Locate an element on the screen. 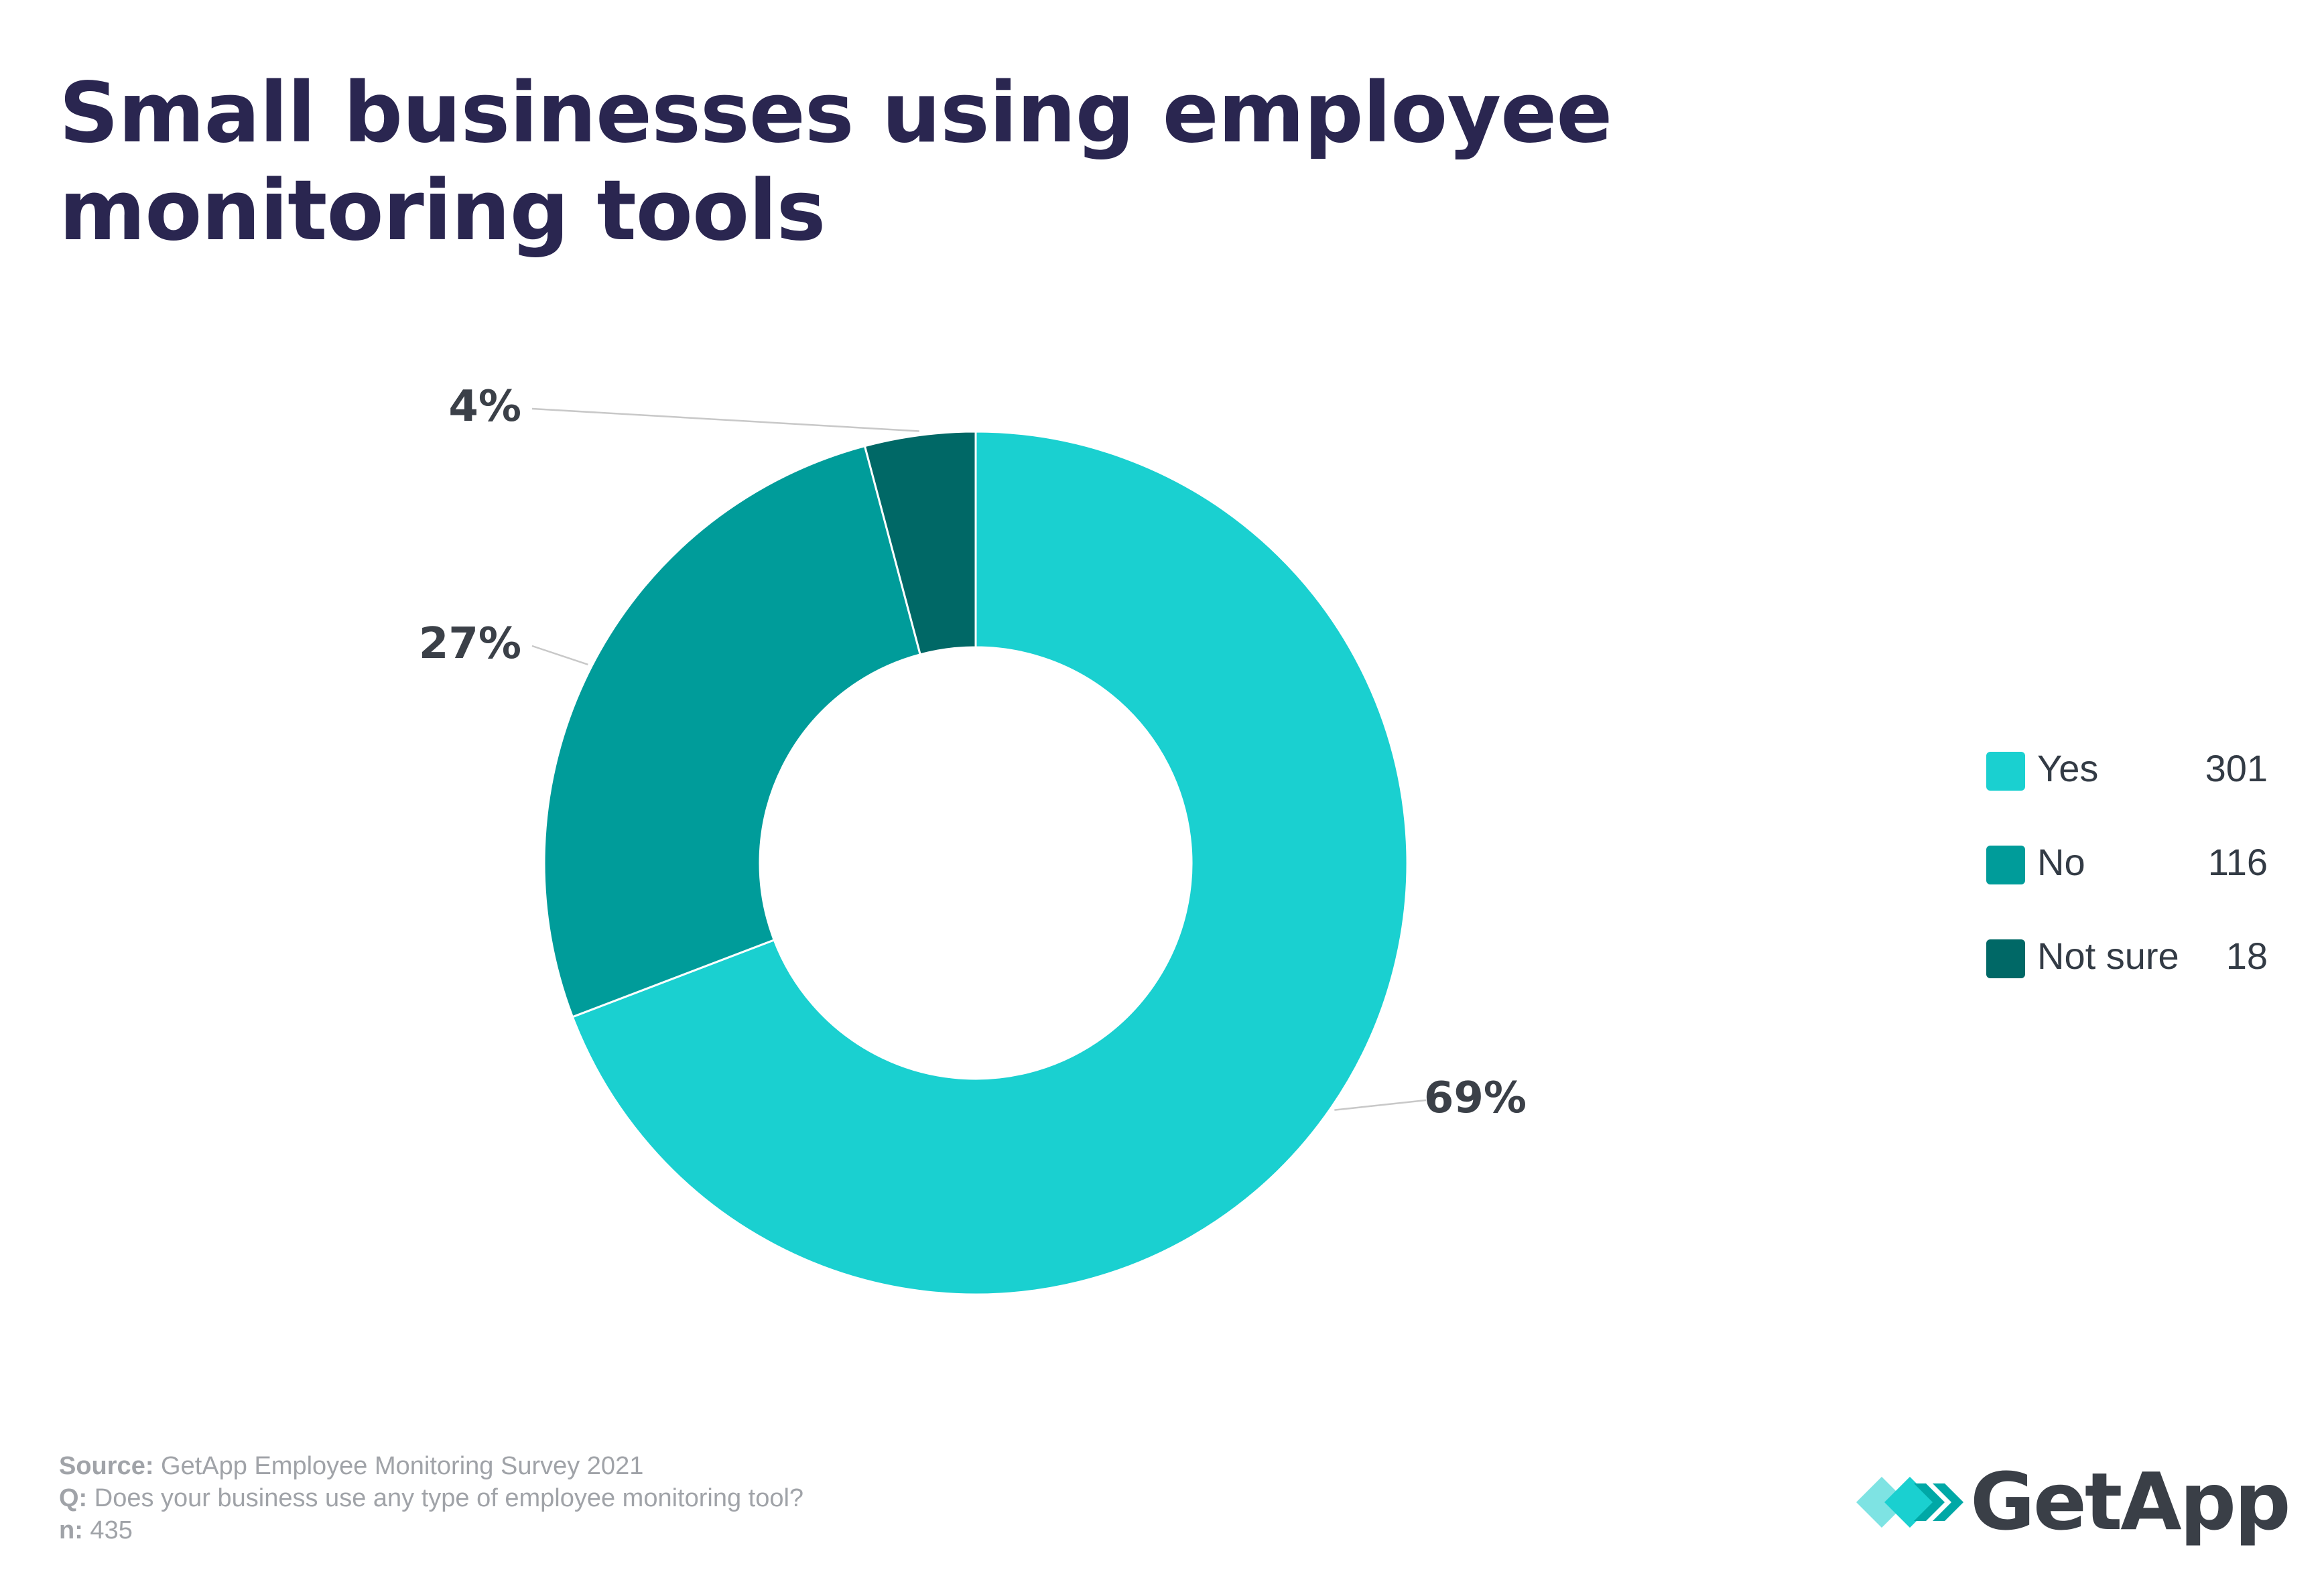 This screenshot has width=2324, height=1588. data-label-yes: 69% is located at coordinates (1475, 1098).